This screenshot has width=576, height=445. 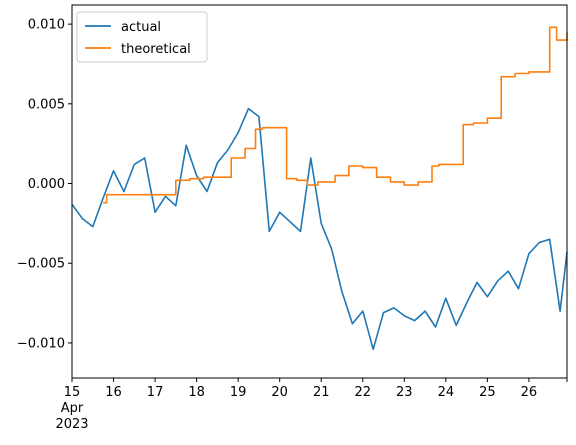 What do you see at coordinates (141, 27) in the screenshot?
I see `legend-label-actual: actual` at bounding box center [141, 27].